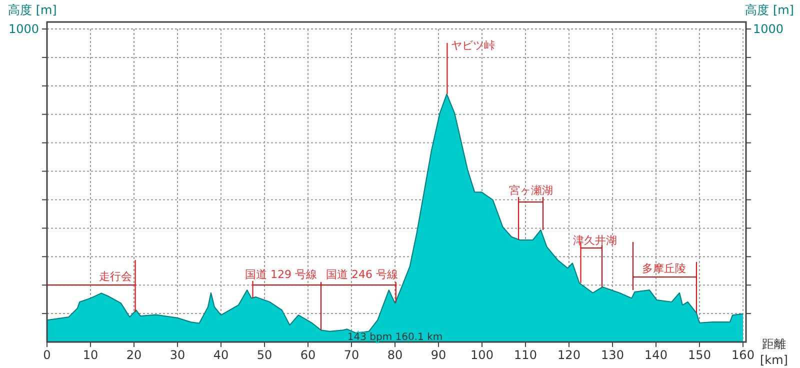 Image resolution: width=800 pixels, height=368 pixels. What do you see at coordinates (473, 45) in the screenshot?
I see `annotation: ヤビツ峠` at bounding box center [473, 45].